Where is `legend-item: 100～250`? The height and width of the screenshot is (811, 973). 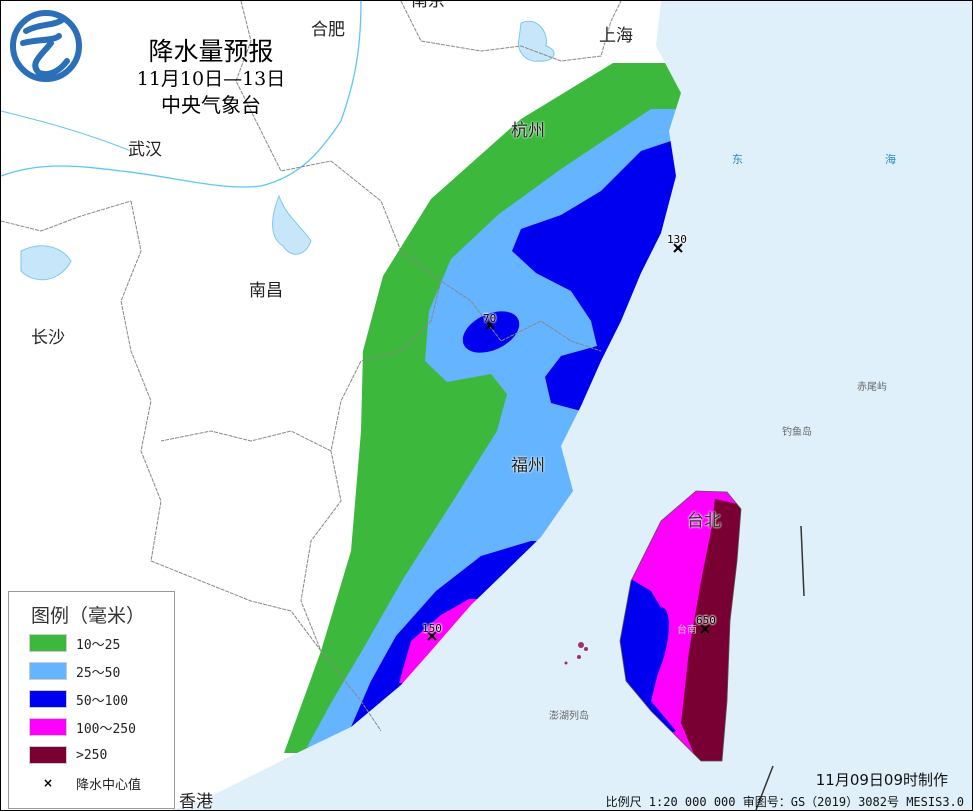 legend-item: 100～250 is located at coordinates (82, 727).